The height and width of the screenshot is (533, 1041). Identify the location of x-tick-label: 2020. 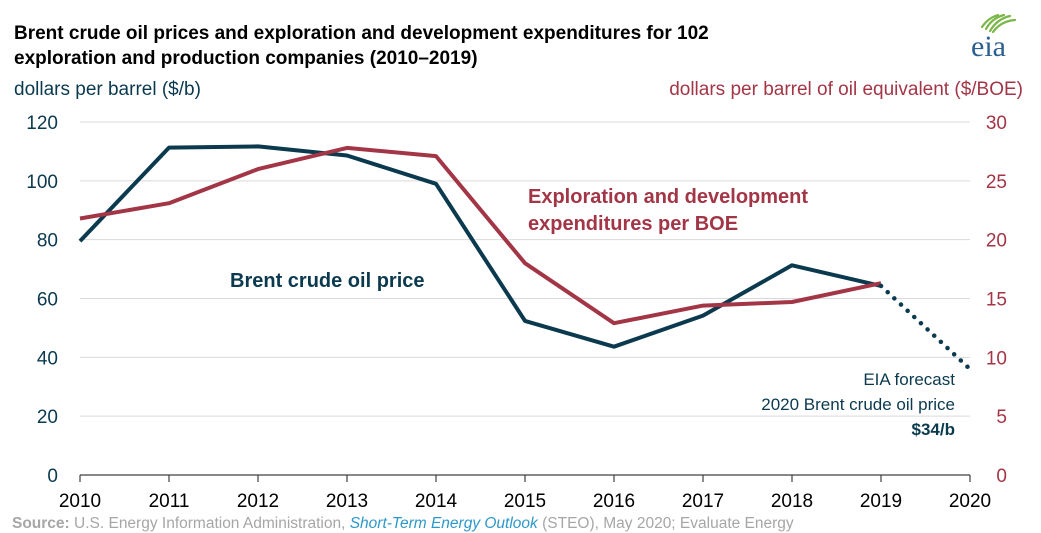
(970, 501).